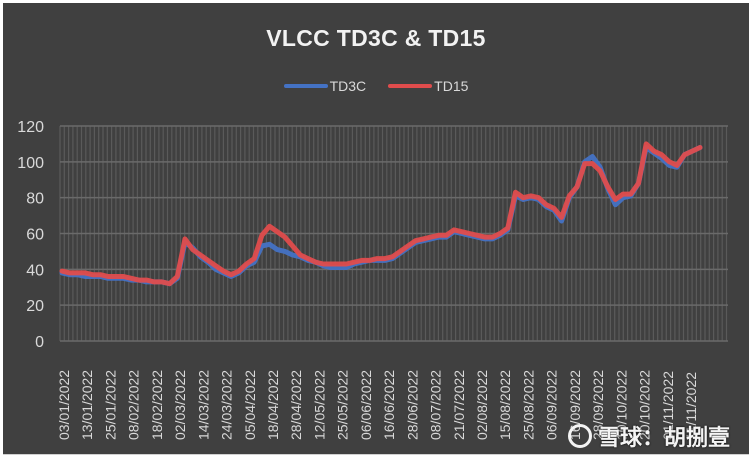  What do you see at coordinates (575, 405) in the screenshot?
I see `x-tick-label: 16/09/2022` at bounding box center [575, 405].